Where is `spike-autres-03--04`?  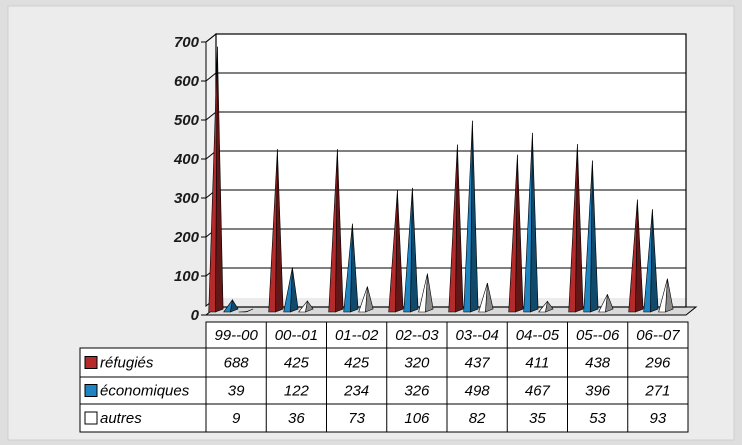
spike-autres-03--04 is located at coordinates (486, 297).